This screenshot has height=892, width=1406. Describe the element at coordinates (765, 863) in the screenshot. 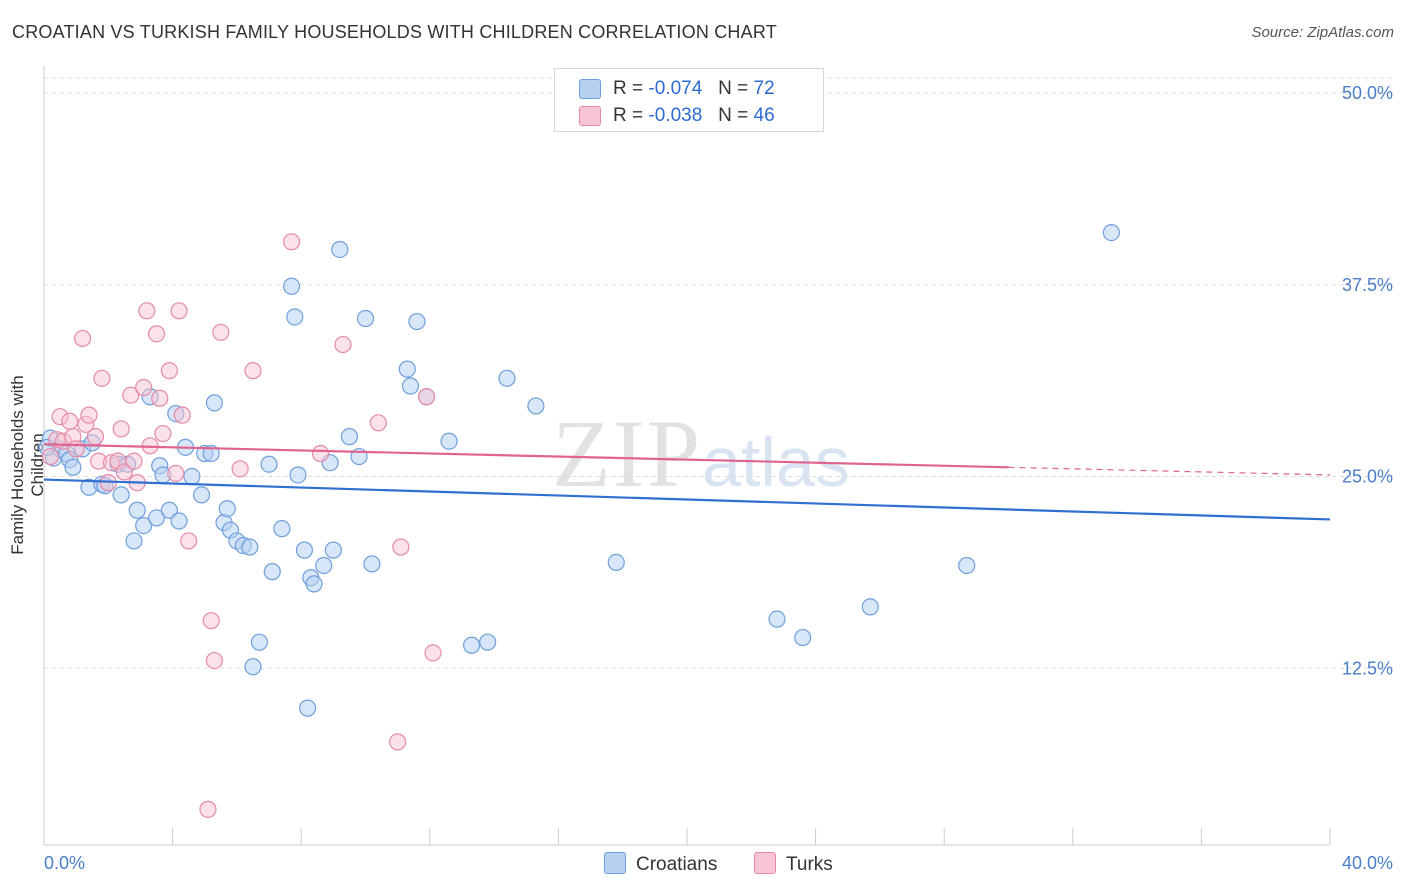

I see `turks-legend-swatch` at that location.